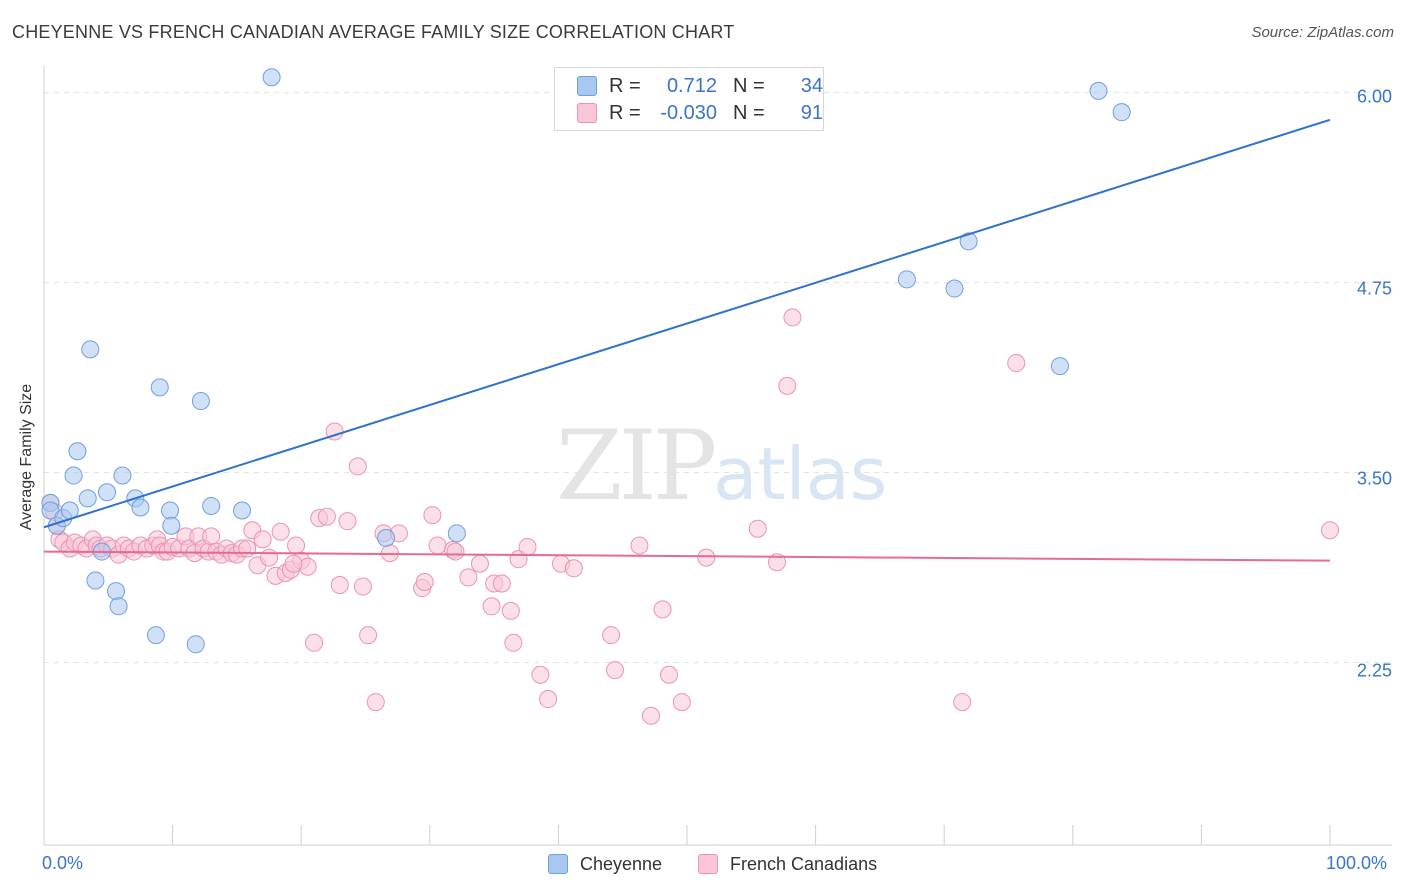 The height and width of the screenshot is (892, 1406). What do you see at coordinates (1357, 863) in the screenshot?
I see `x-tick-label-max: 100.0%` at bounding box center [1357, 863].